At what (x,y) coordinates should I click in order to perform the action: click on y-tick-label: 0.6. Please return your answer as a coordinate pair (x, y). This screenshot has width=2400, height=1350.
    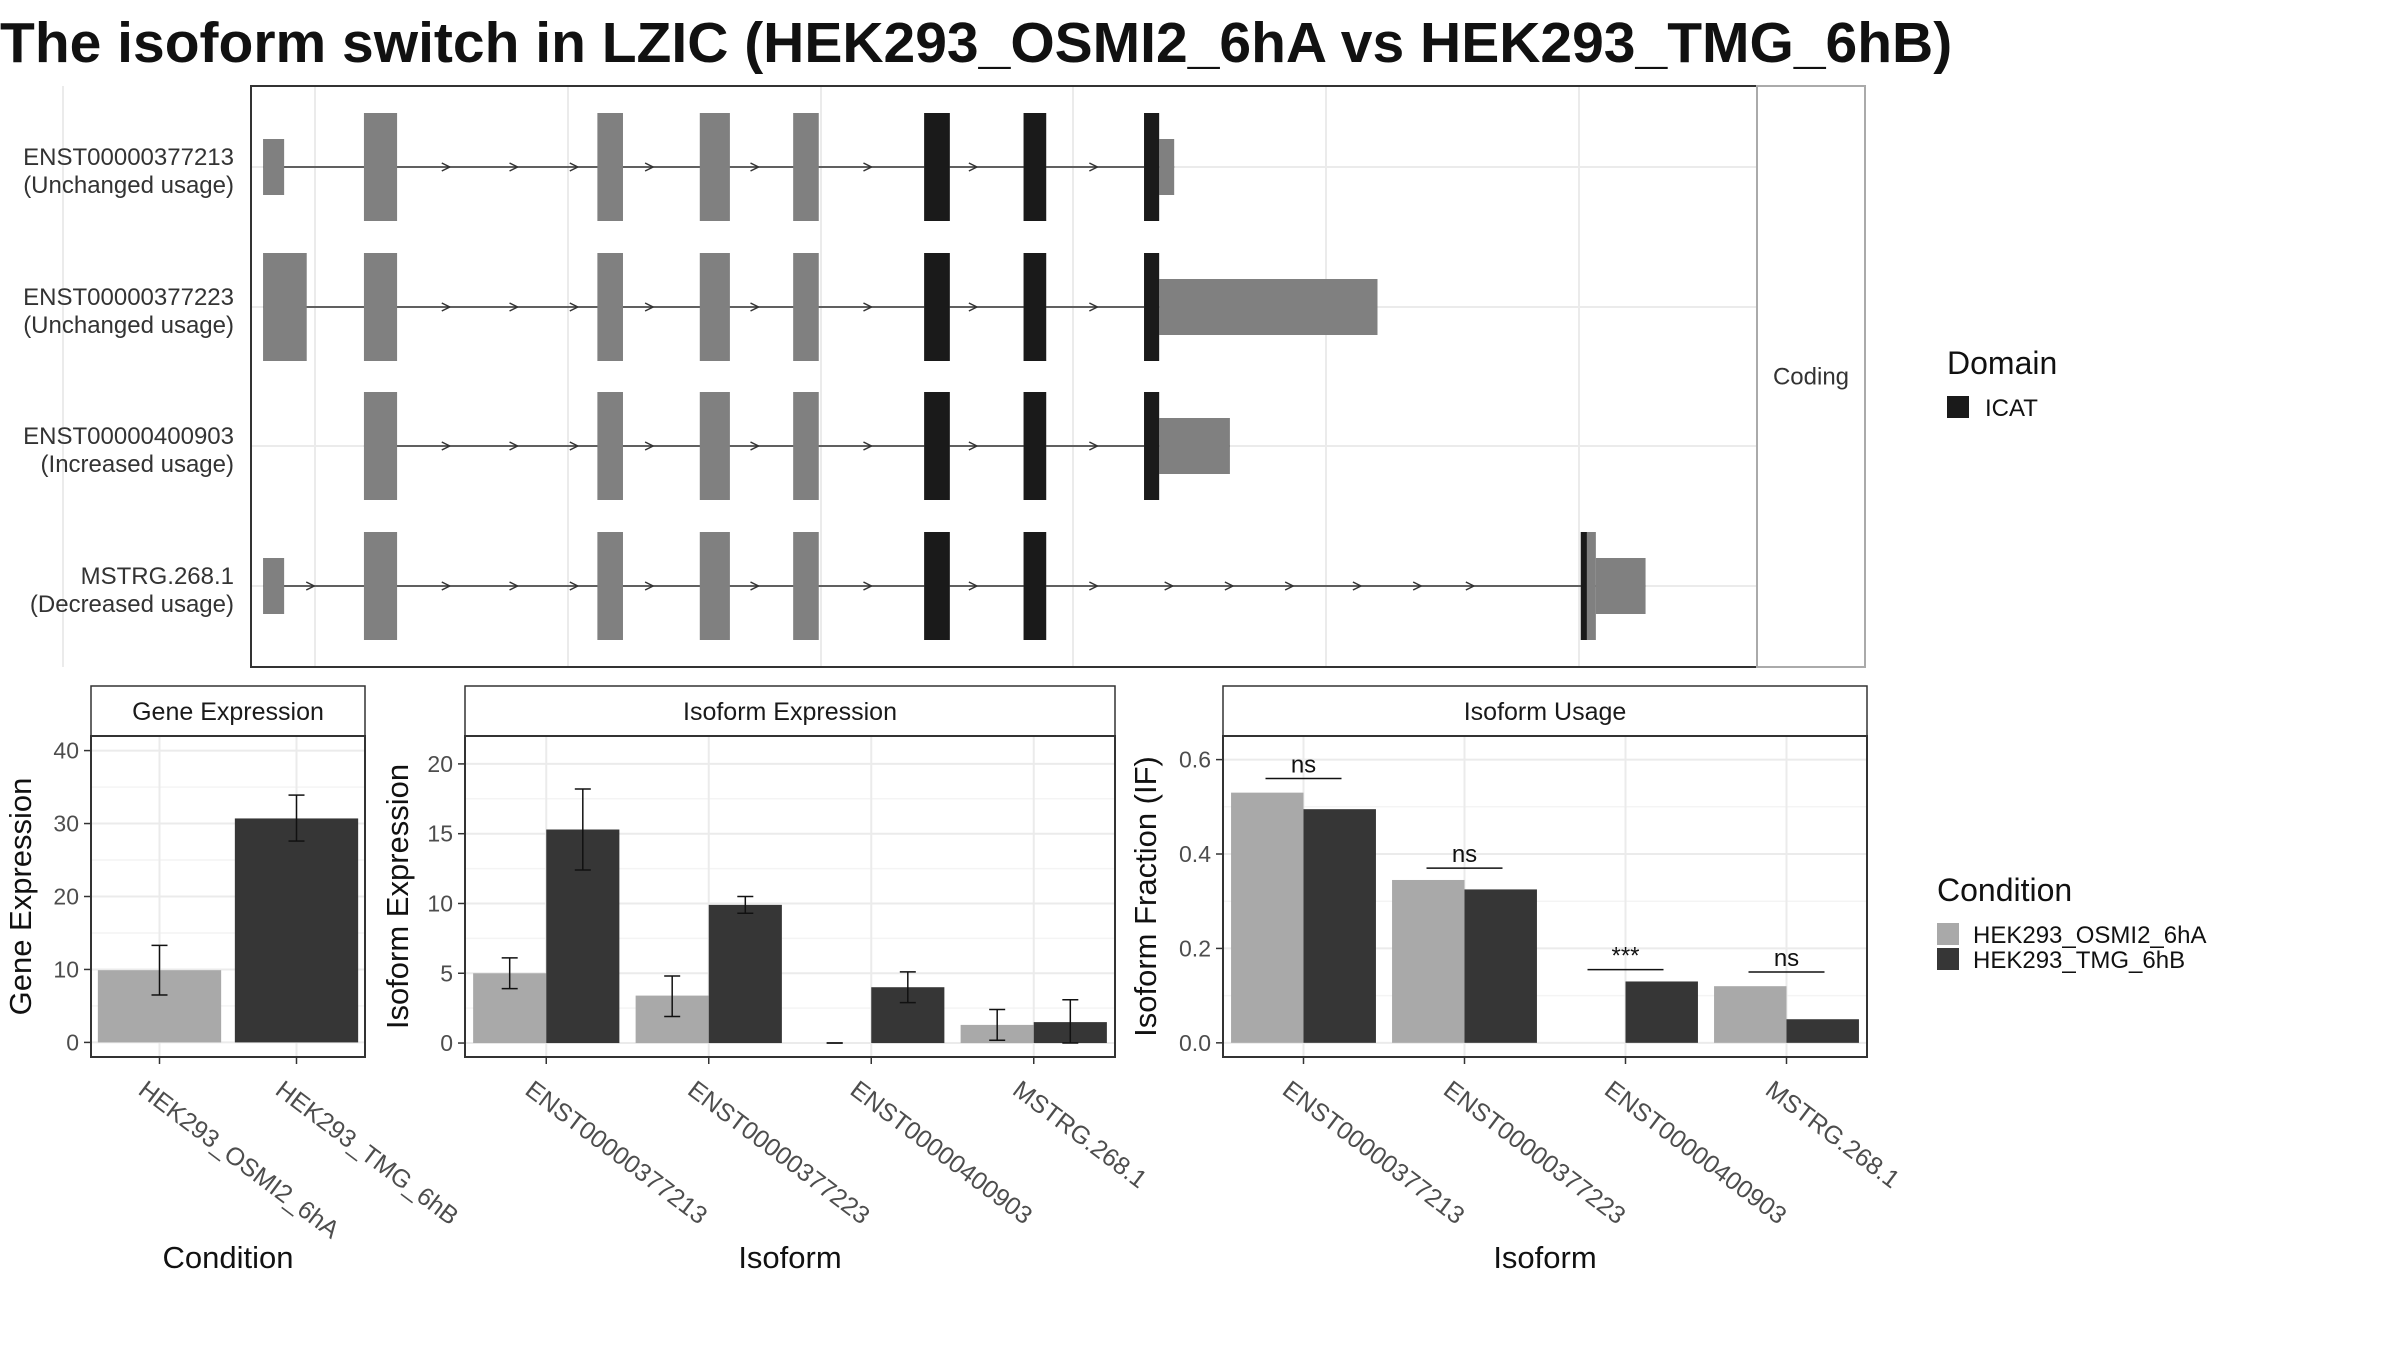
    Looking at the image, I should click on (1195, 760).